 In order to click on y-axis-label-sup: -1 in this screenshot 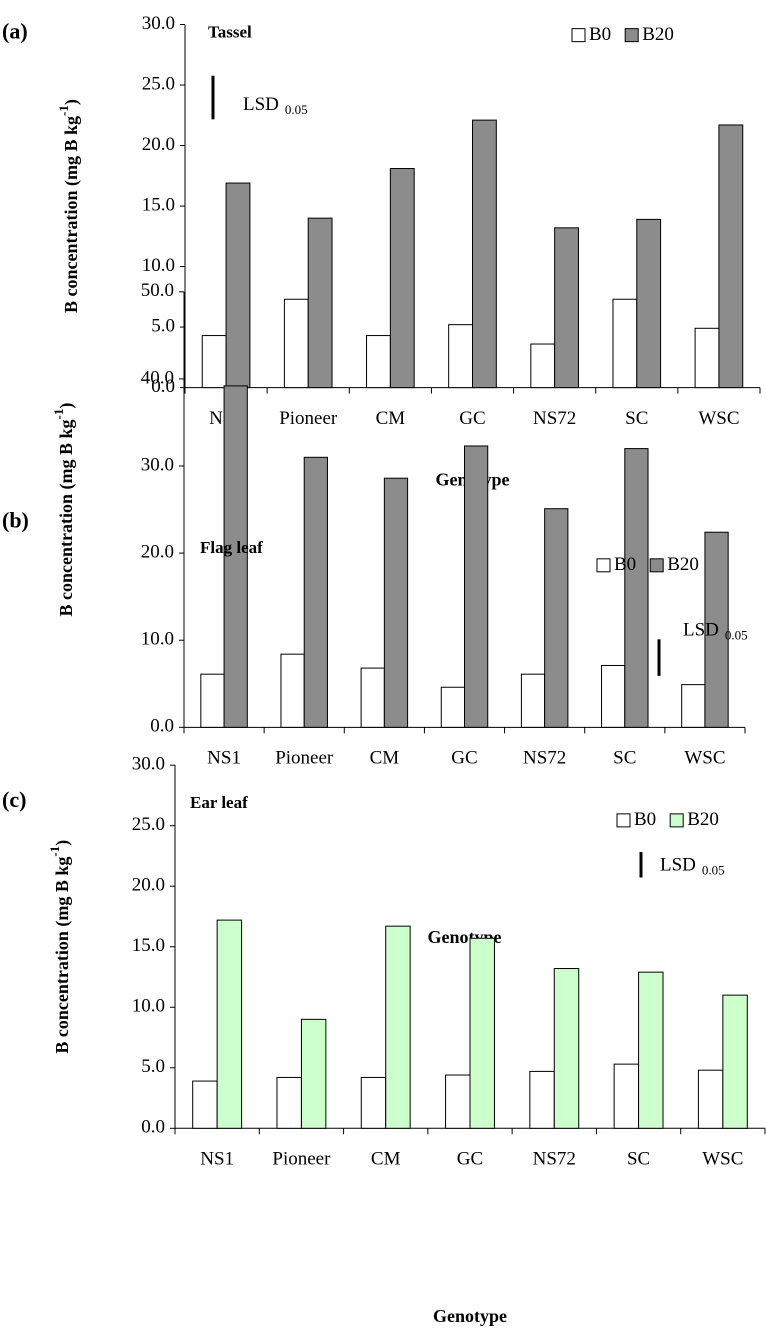, I will do `click(54, 851)`.